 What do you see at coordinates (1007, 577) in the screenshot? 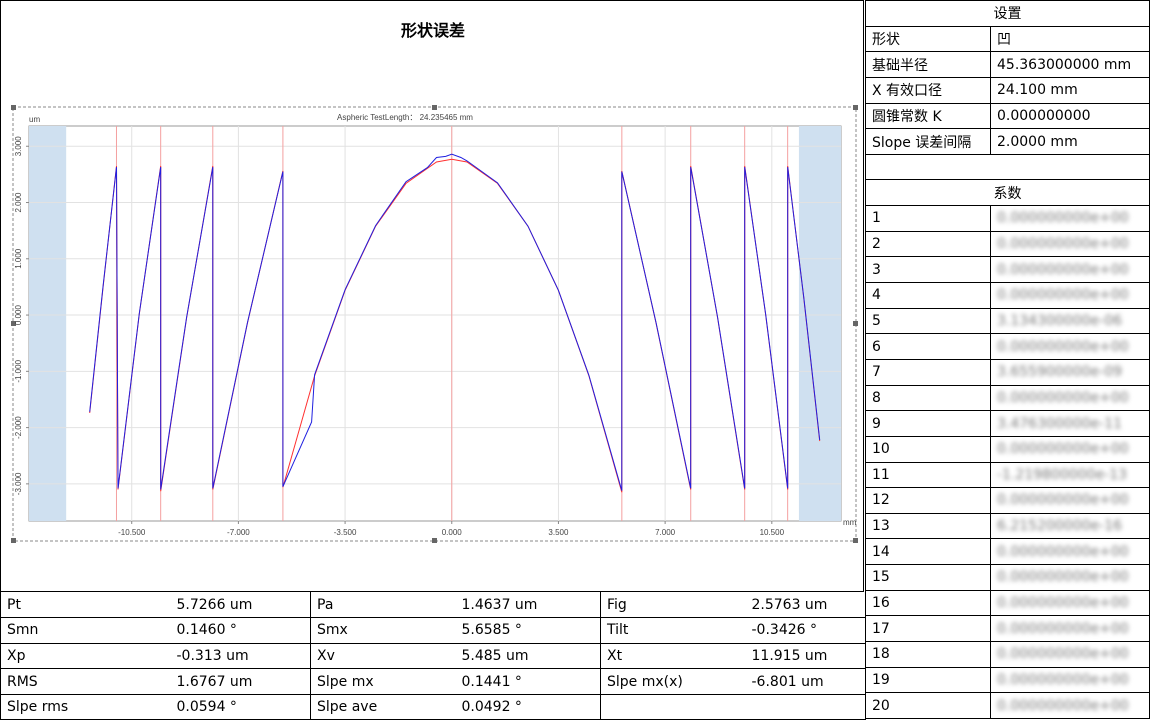
I see `table-row: 15 0.000000000e+00` at bounding box center [1007, 577].